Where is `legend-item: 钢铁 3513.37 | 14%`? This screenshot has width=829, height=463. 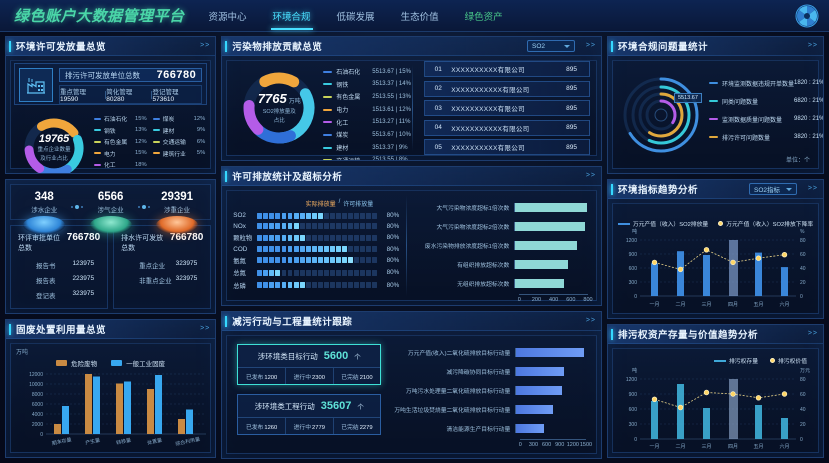 legend-item: 钢铁 3513.37 | 14% is located at coordinates (367, 84).